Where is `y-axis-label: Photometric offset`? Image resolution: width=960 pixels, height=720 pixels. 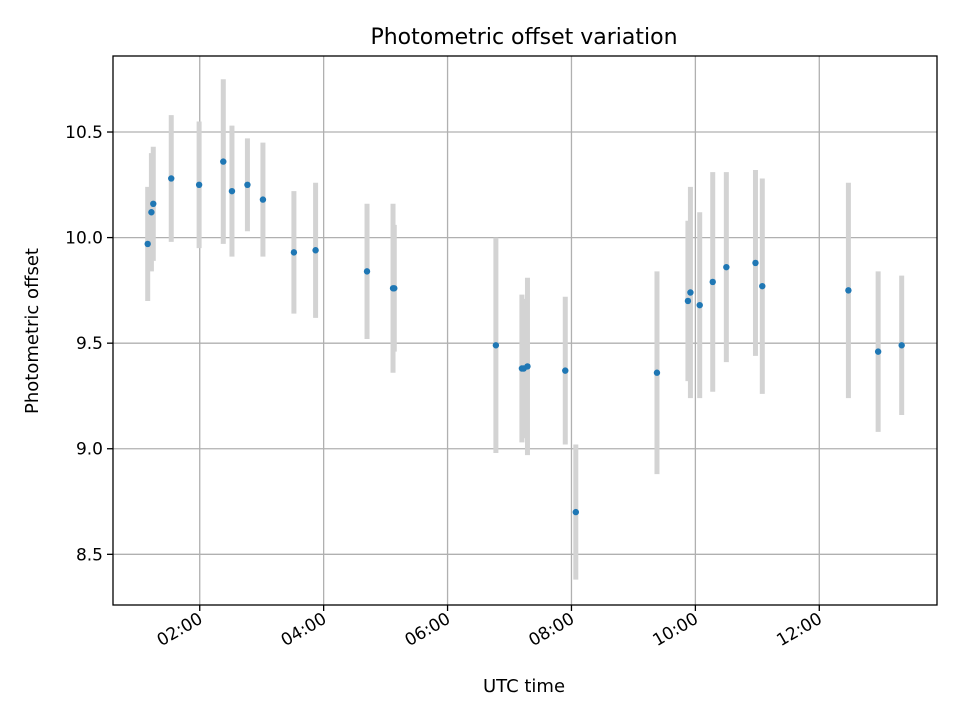
y-axis-label: Photometric offset is located at coordinates (32, 331).